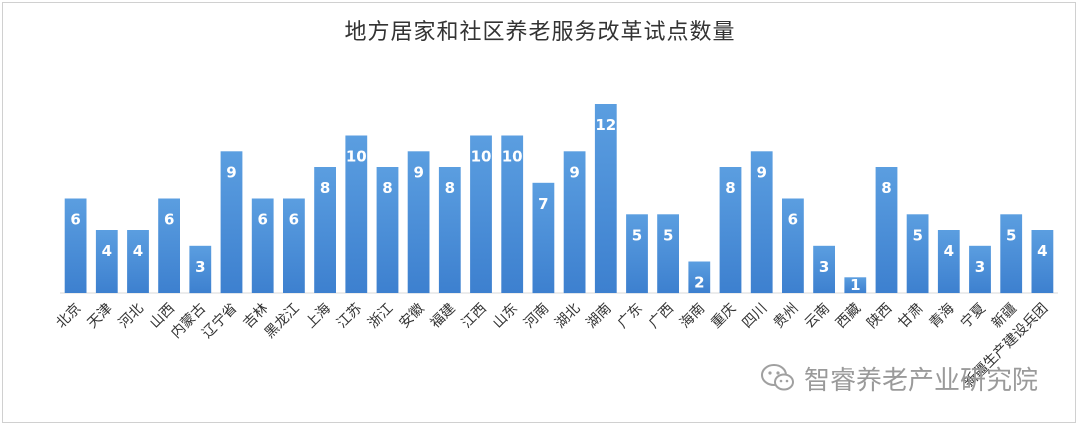 The image size is (1080, 427). What do you see at coordinates (262, 220) in the screenshot?
I see `data-label-6: 6` at bounding box center [262, 220].